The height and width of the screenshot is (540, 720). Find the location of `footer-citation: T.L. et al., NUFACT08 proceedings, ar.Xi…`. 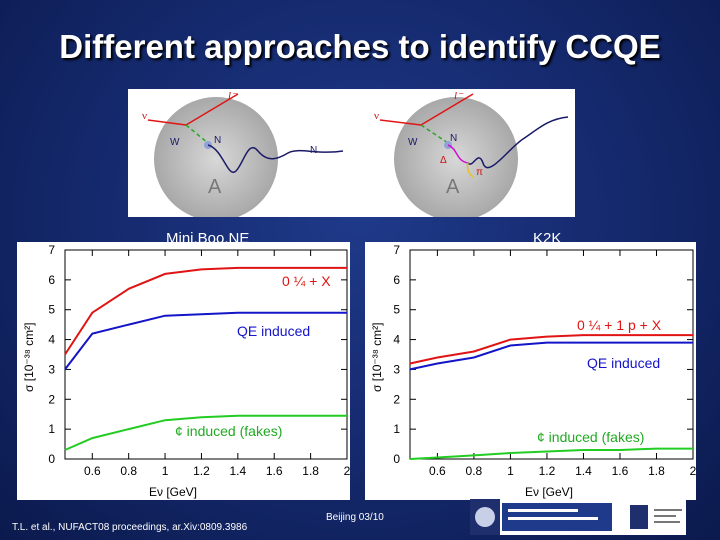

footer-citation: T.L. et al., NUFACT08 proceedings, ar.Xi… is located at coordinates (130, 527).